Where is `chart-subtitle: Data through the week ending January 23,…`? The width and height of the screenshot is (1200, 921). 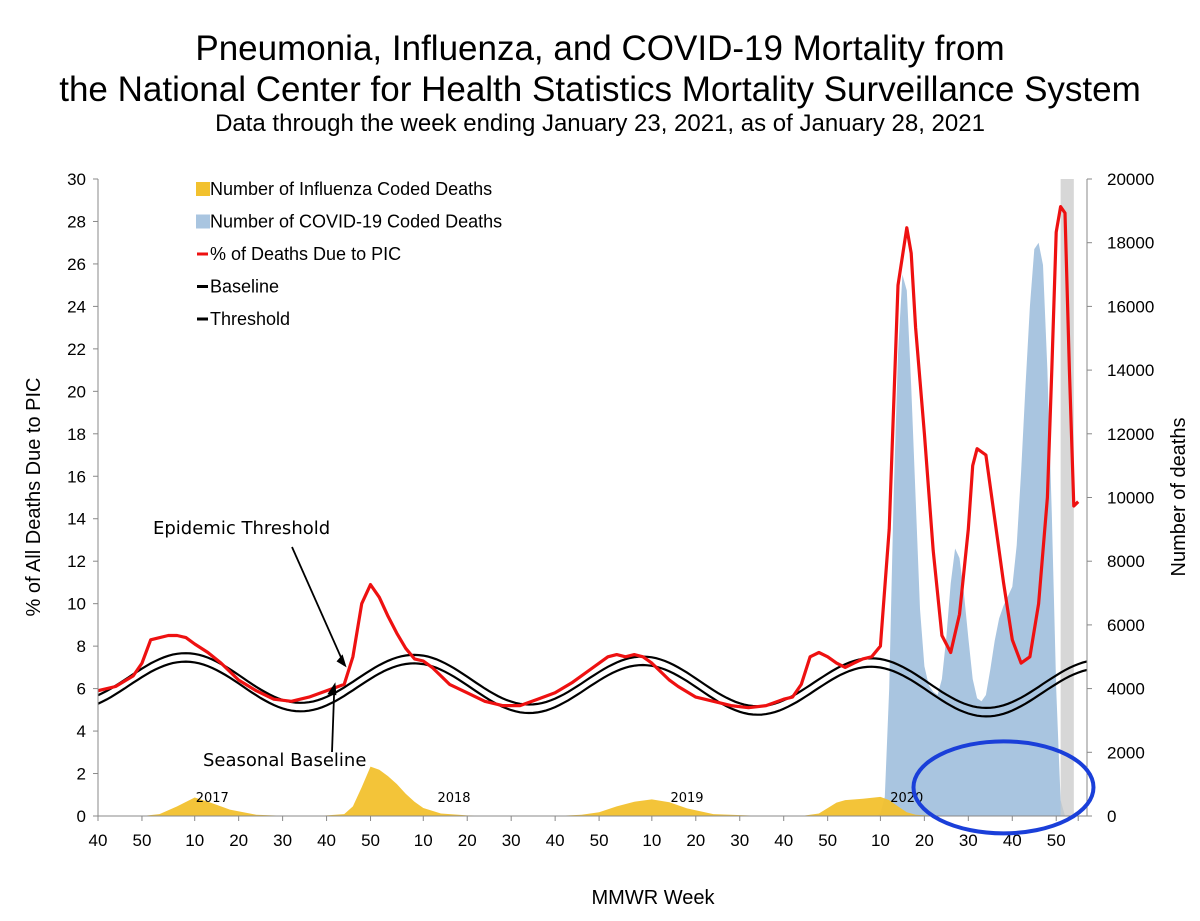 chart-subtitle: Data through the week ending January 23,… is located at coordinates (600, 123).